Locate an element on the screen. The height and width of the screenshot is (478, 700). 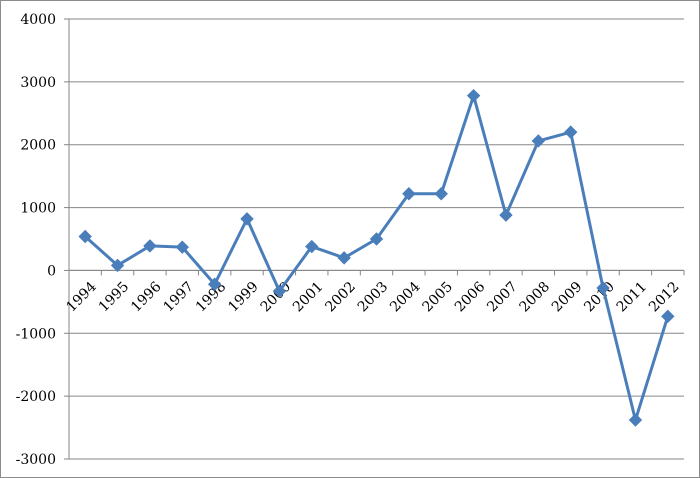
ytick-label-3000: 3000 is located at coordinates (38, 83).